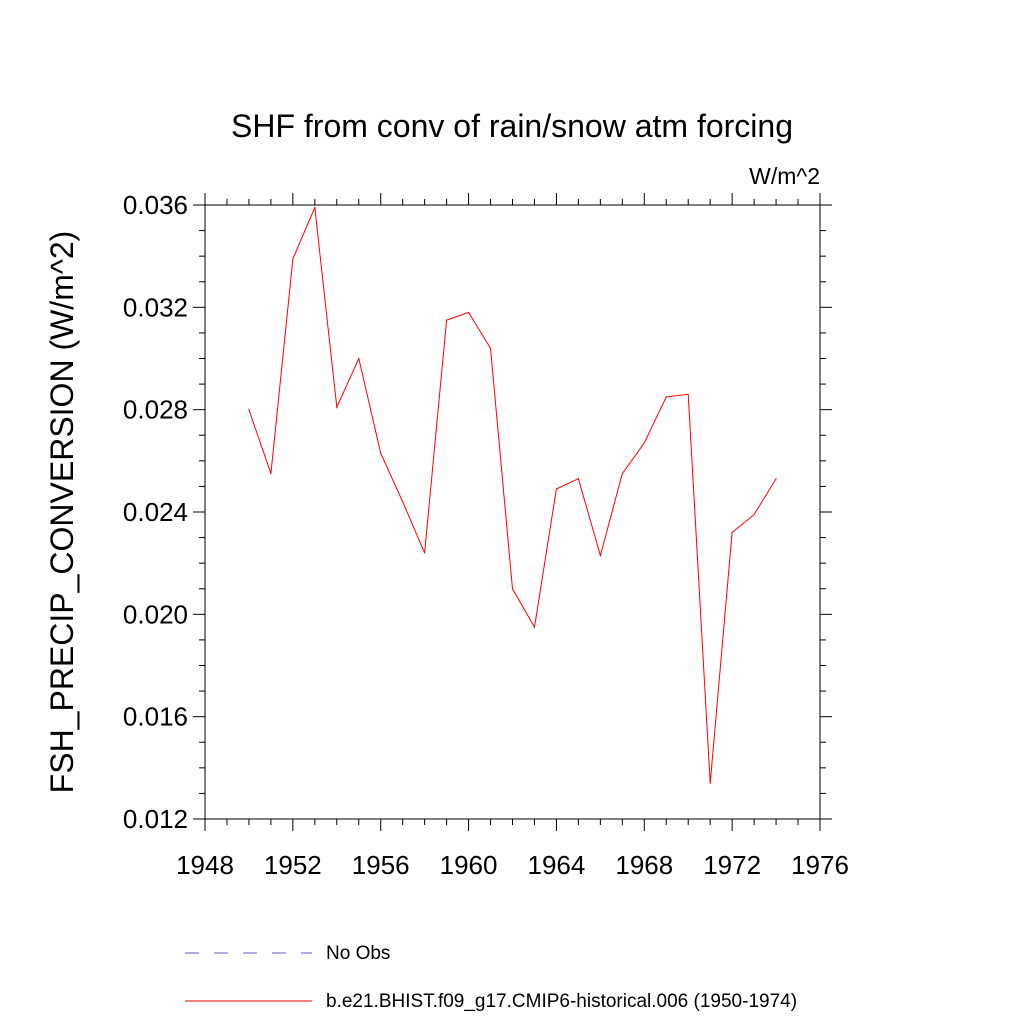 The image size is (1024, 1024). I want to click on x-tick-label: 1968, so click(644, 865).